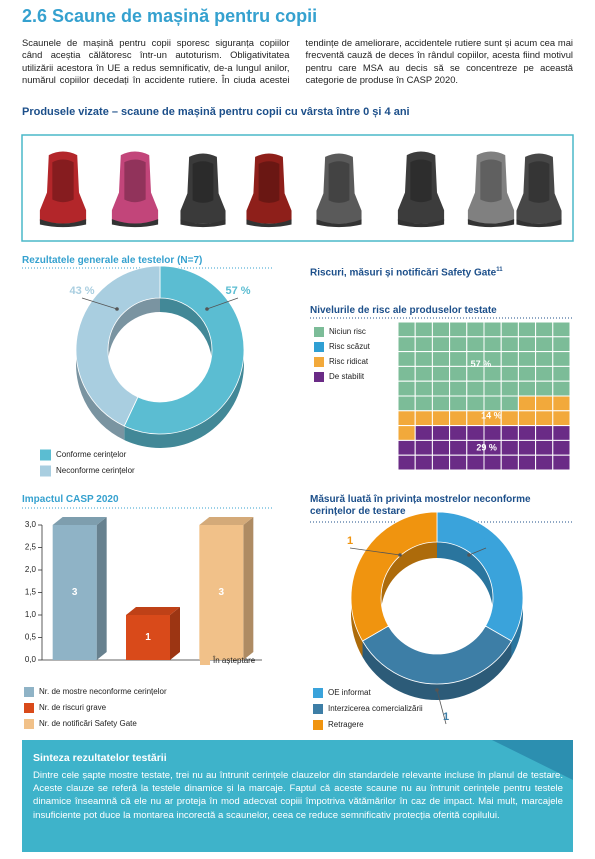 Image resolution: width=595 pixels, height=859 pixels. What do you see at coordinates (347, 331) in the screenshot?
I see `legend-label: Niciun risc` at bounding box center [347, 331].